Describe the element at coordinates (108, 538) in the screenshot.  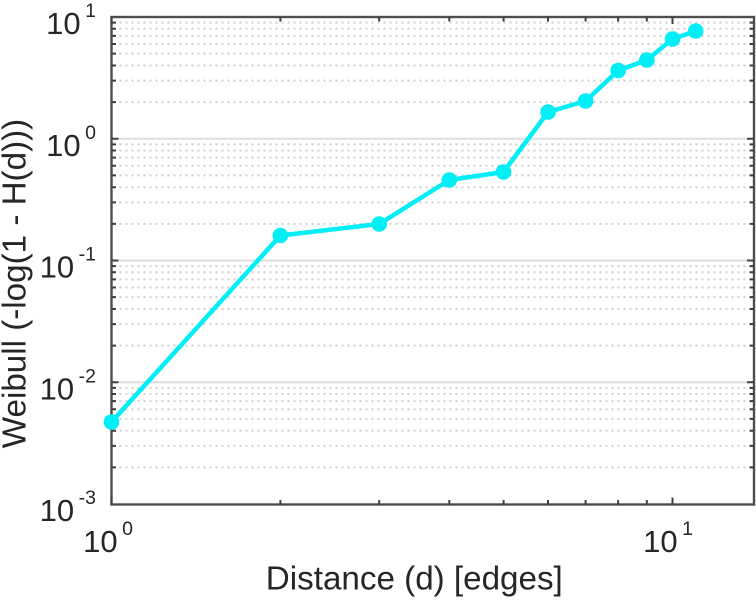
I see `svg-text:100: 10 0` at that location.